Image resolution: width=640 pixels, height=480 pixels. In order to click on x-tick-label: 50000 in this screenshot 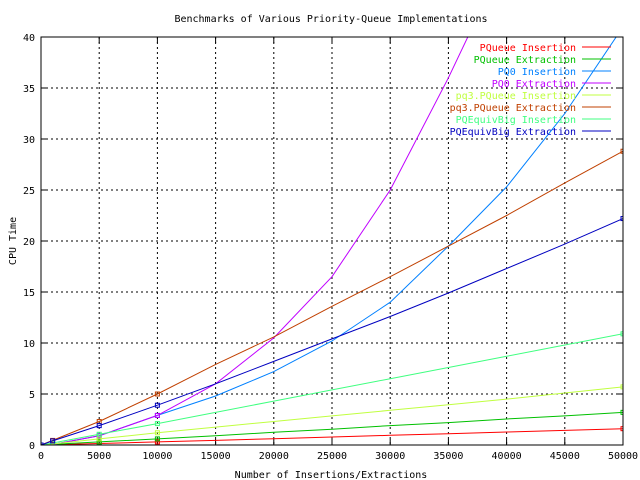, I will do `click(623, 456)`.